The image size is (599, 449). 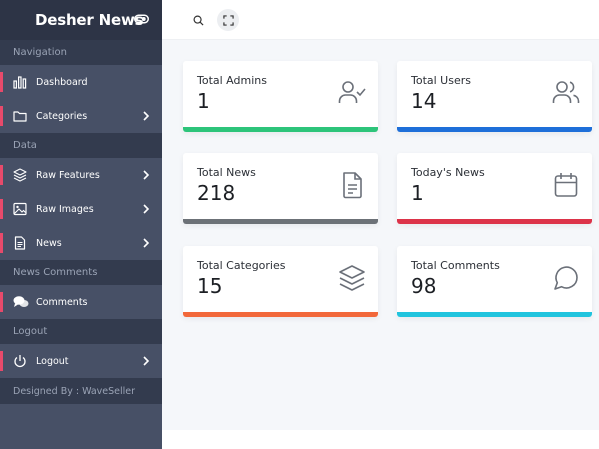 What do you see at coordinates (232, 80) in the screenshot?
I see `card-label: Total Admins` at bounding box center [232, 80].